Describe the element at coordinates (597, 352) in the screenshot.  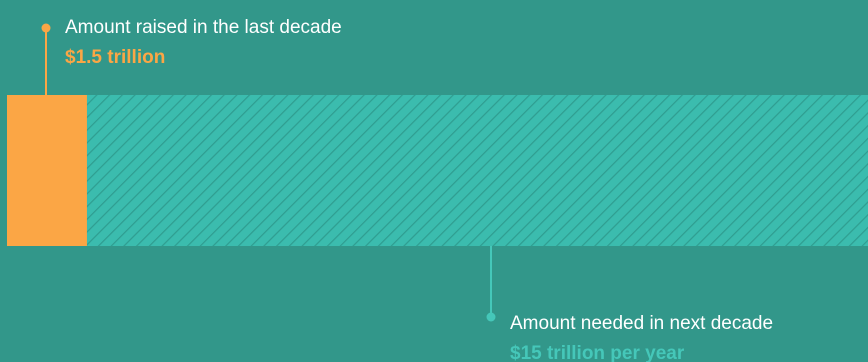
I see `value-amount-needed: $15 trillion per year` at that location.